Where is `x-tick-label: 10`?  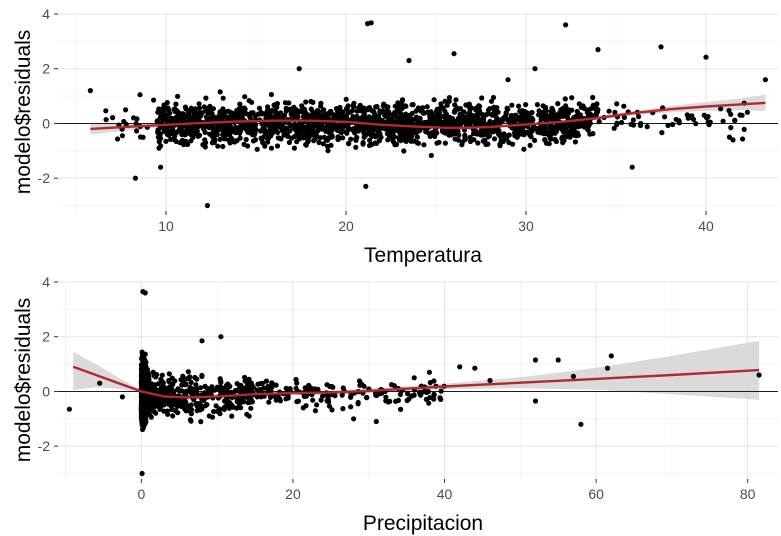 x-tick-label: 10 is located at coordinates (166, 226).